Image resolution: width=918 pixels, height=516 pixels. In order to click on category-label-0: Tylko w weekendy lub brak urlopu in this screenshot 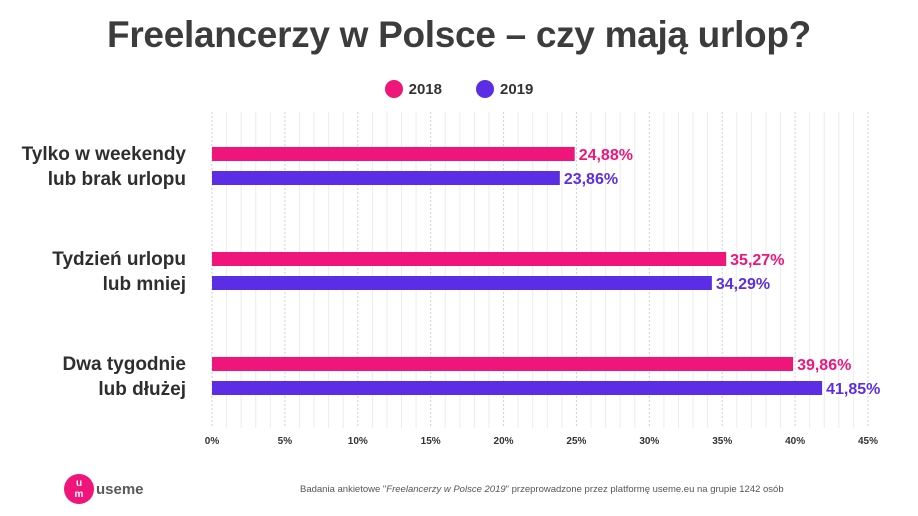, I will do `click(104, 167)`.